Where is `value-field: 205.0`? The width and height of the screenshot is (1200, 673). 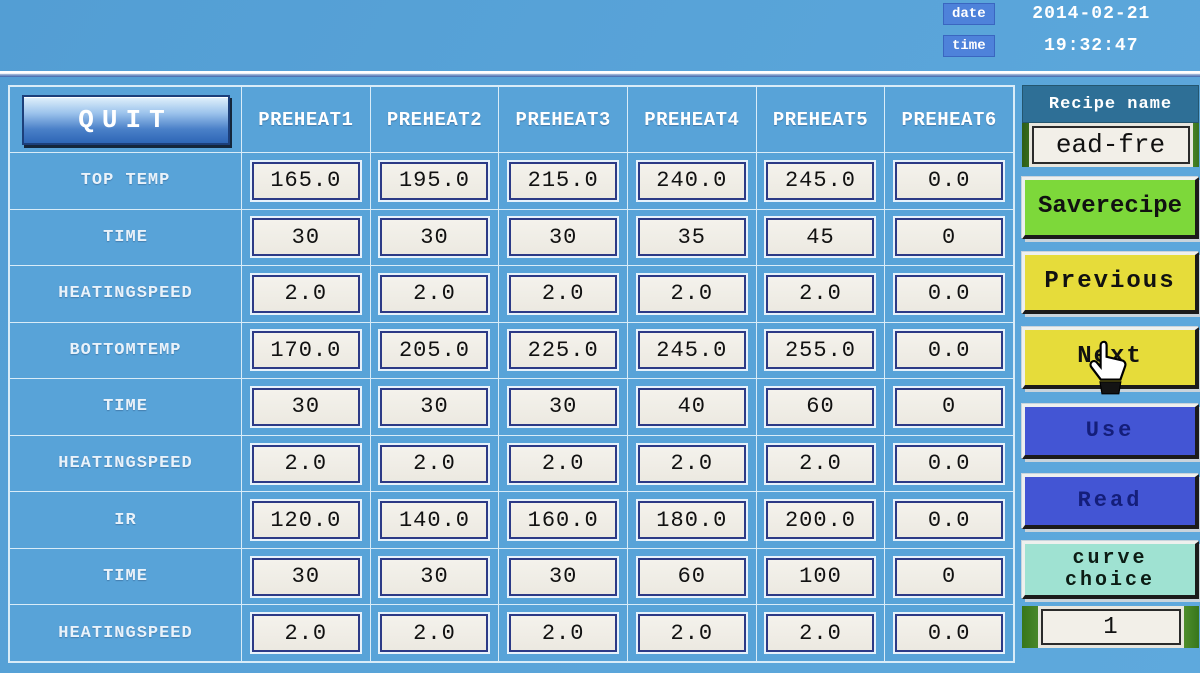 value-field: 205.0 is located at coordinates (434, 350).